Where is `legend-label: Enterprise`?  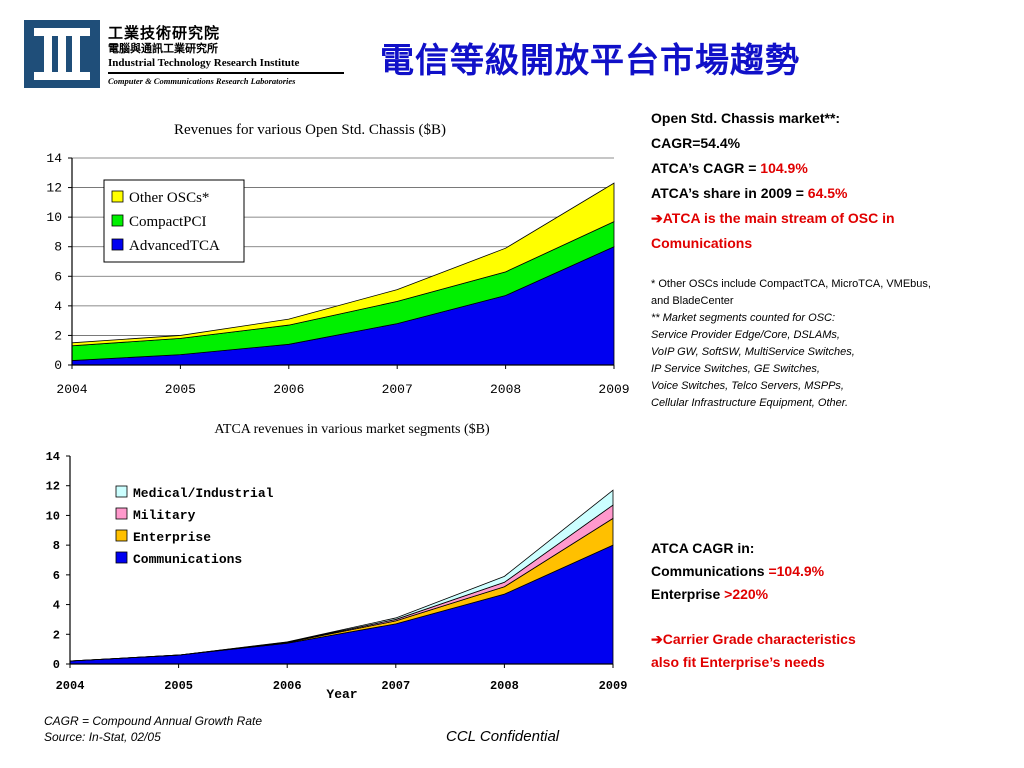
legend-label: Enterprise is located at coordinates (172, 537).